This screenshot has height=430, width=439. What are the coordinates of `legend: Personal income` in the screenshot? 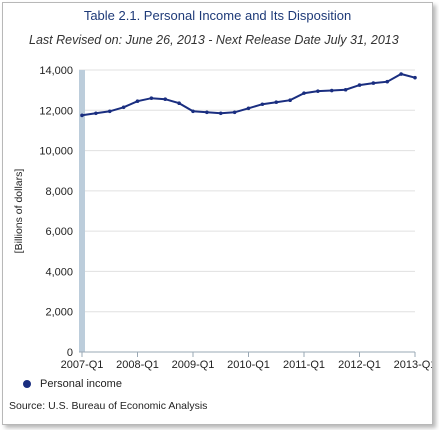 It's located at (72, 384).